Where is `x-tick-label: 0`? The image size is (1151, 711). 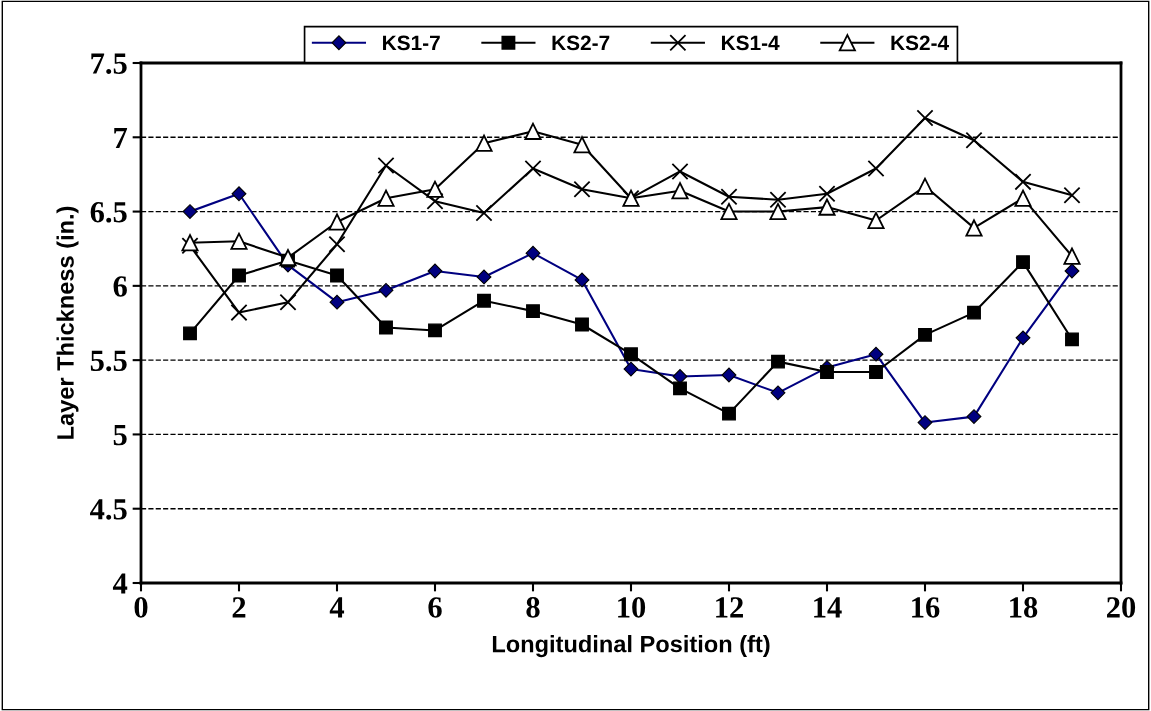
x-tick-label: 0 is located at coordinates (141, 607).